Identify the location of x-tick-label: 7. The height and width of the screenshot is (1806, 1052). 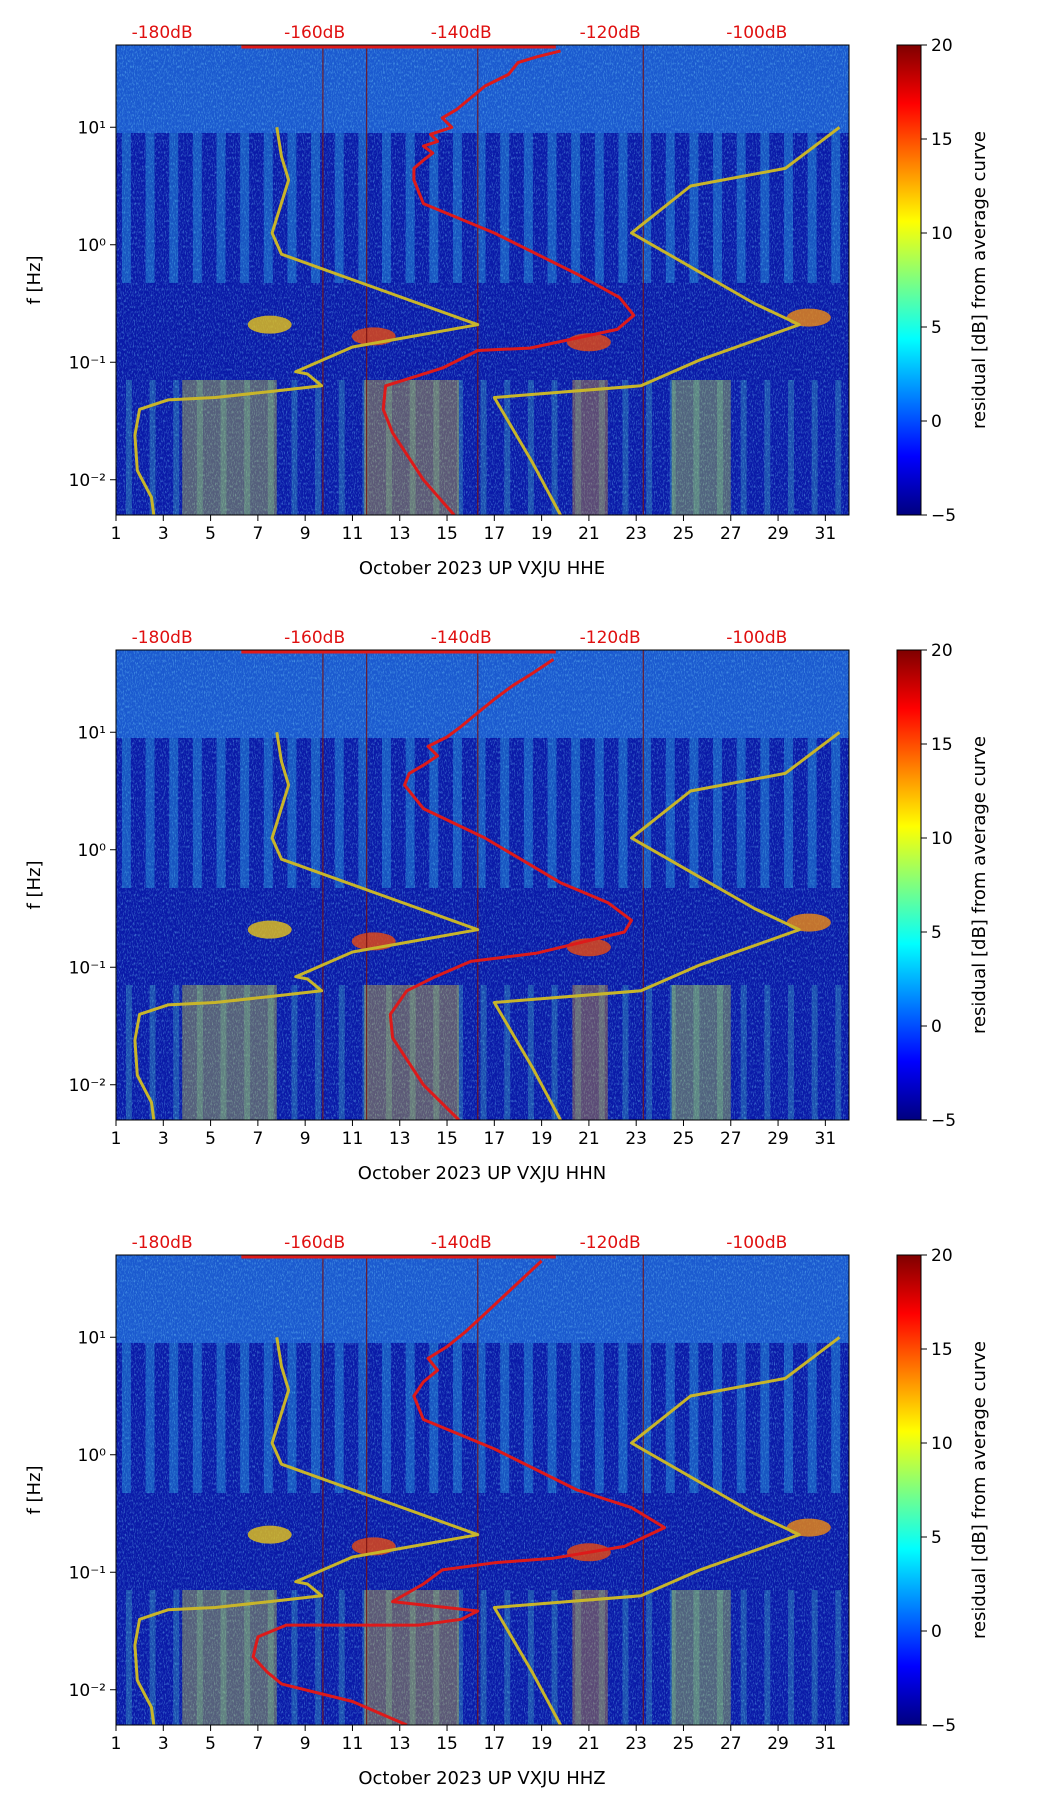
(257, 534).